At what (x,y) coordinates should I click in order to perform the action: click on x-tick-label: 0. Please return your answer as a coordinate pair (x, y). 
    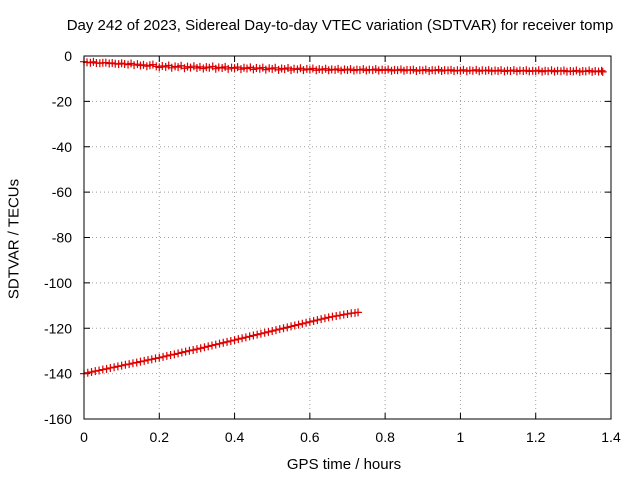
    Looking at the image, I should click on (84, 437).